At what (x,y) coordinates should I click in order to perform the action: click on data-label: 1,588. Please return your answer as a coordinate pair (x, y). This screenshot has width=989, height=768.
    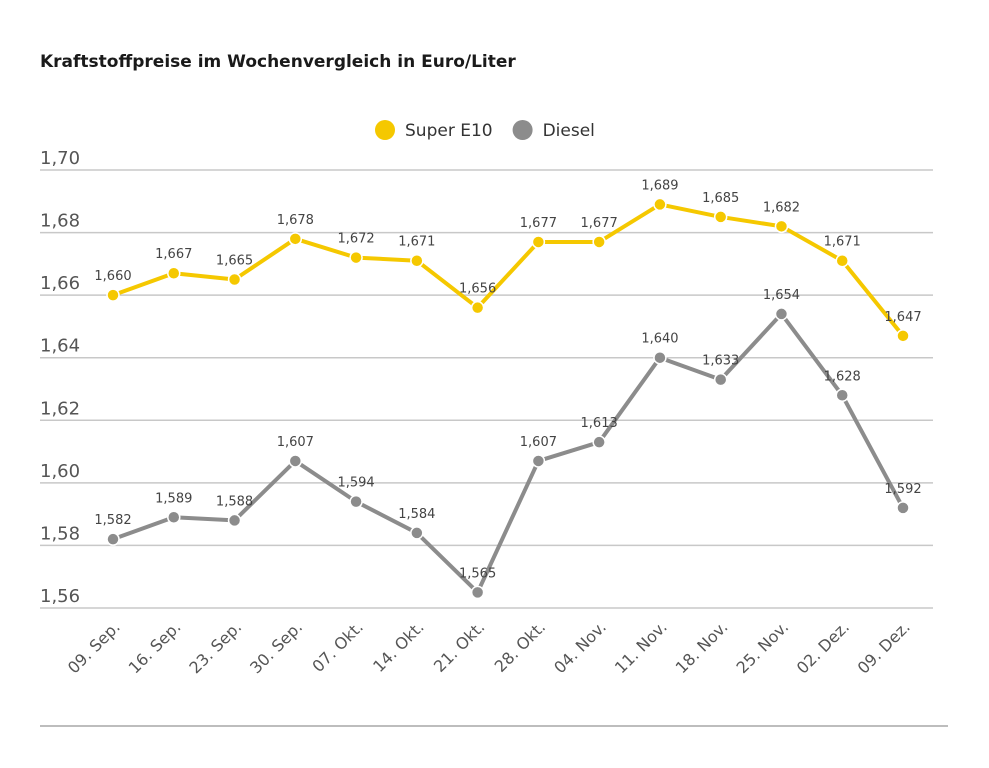
    Looking at the image, I should click on (234, 501).